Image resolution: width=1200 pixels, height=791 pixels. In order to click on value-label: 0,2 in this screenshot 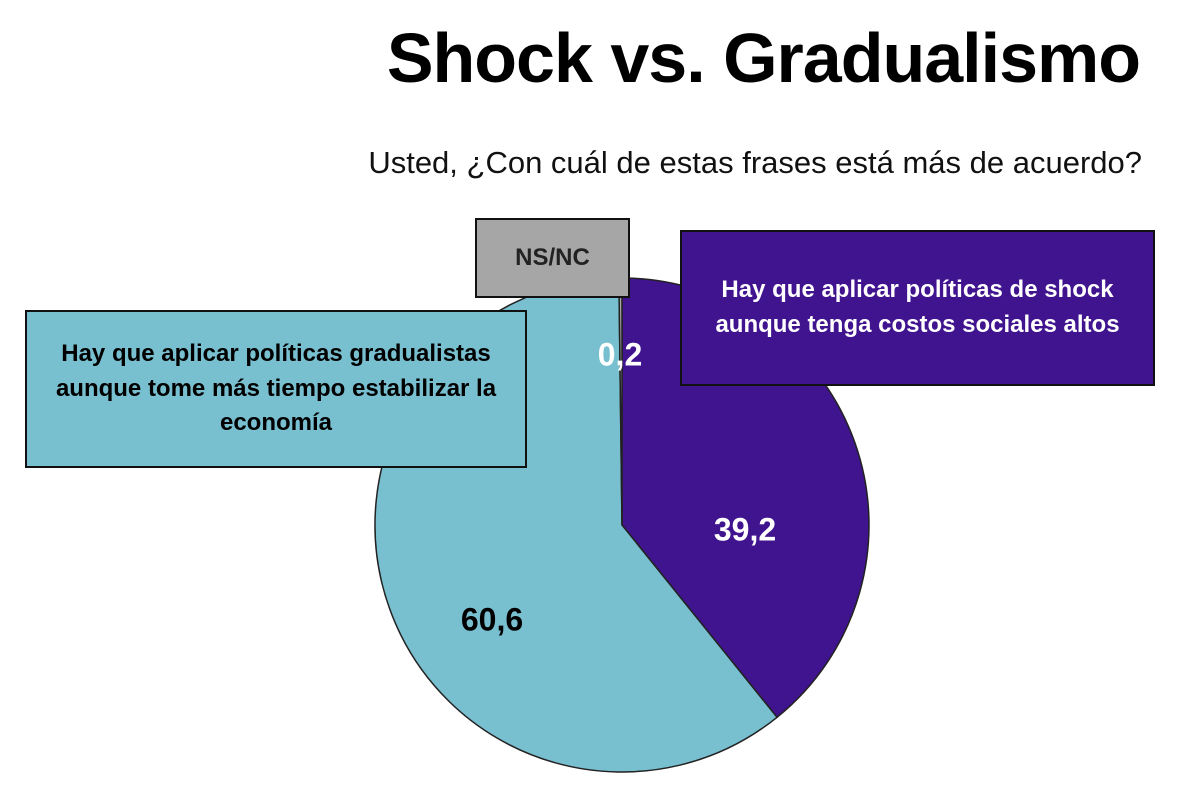, I will do `click(620, 354)`.